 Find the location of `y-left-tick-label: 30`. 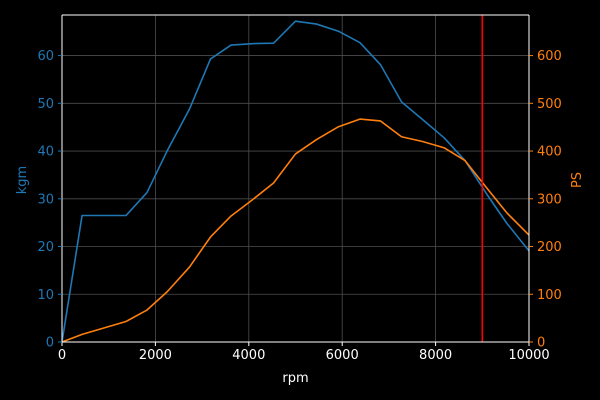

y-left-tick-label: 30 is located at coordinates (45, 199).